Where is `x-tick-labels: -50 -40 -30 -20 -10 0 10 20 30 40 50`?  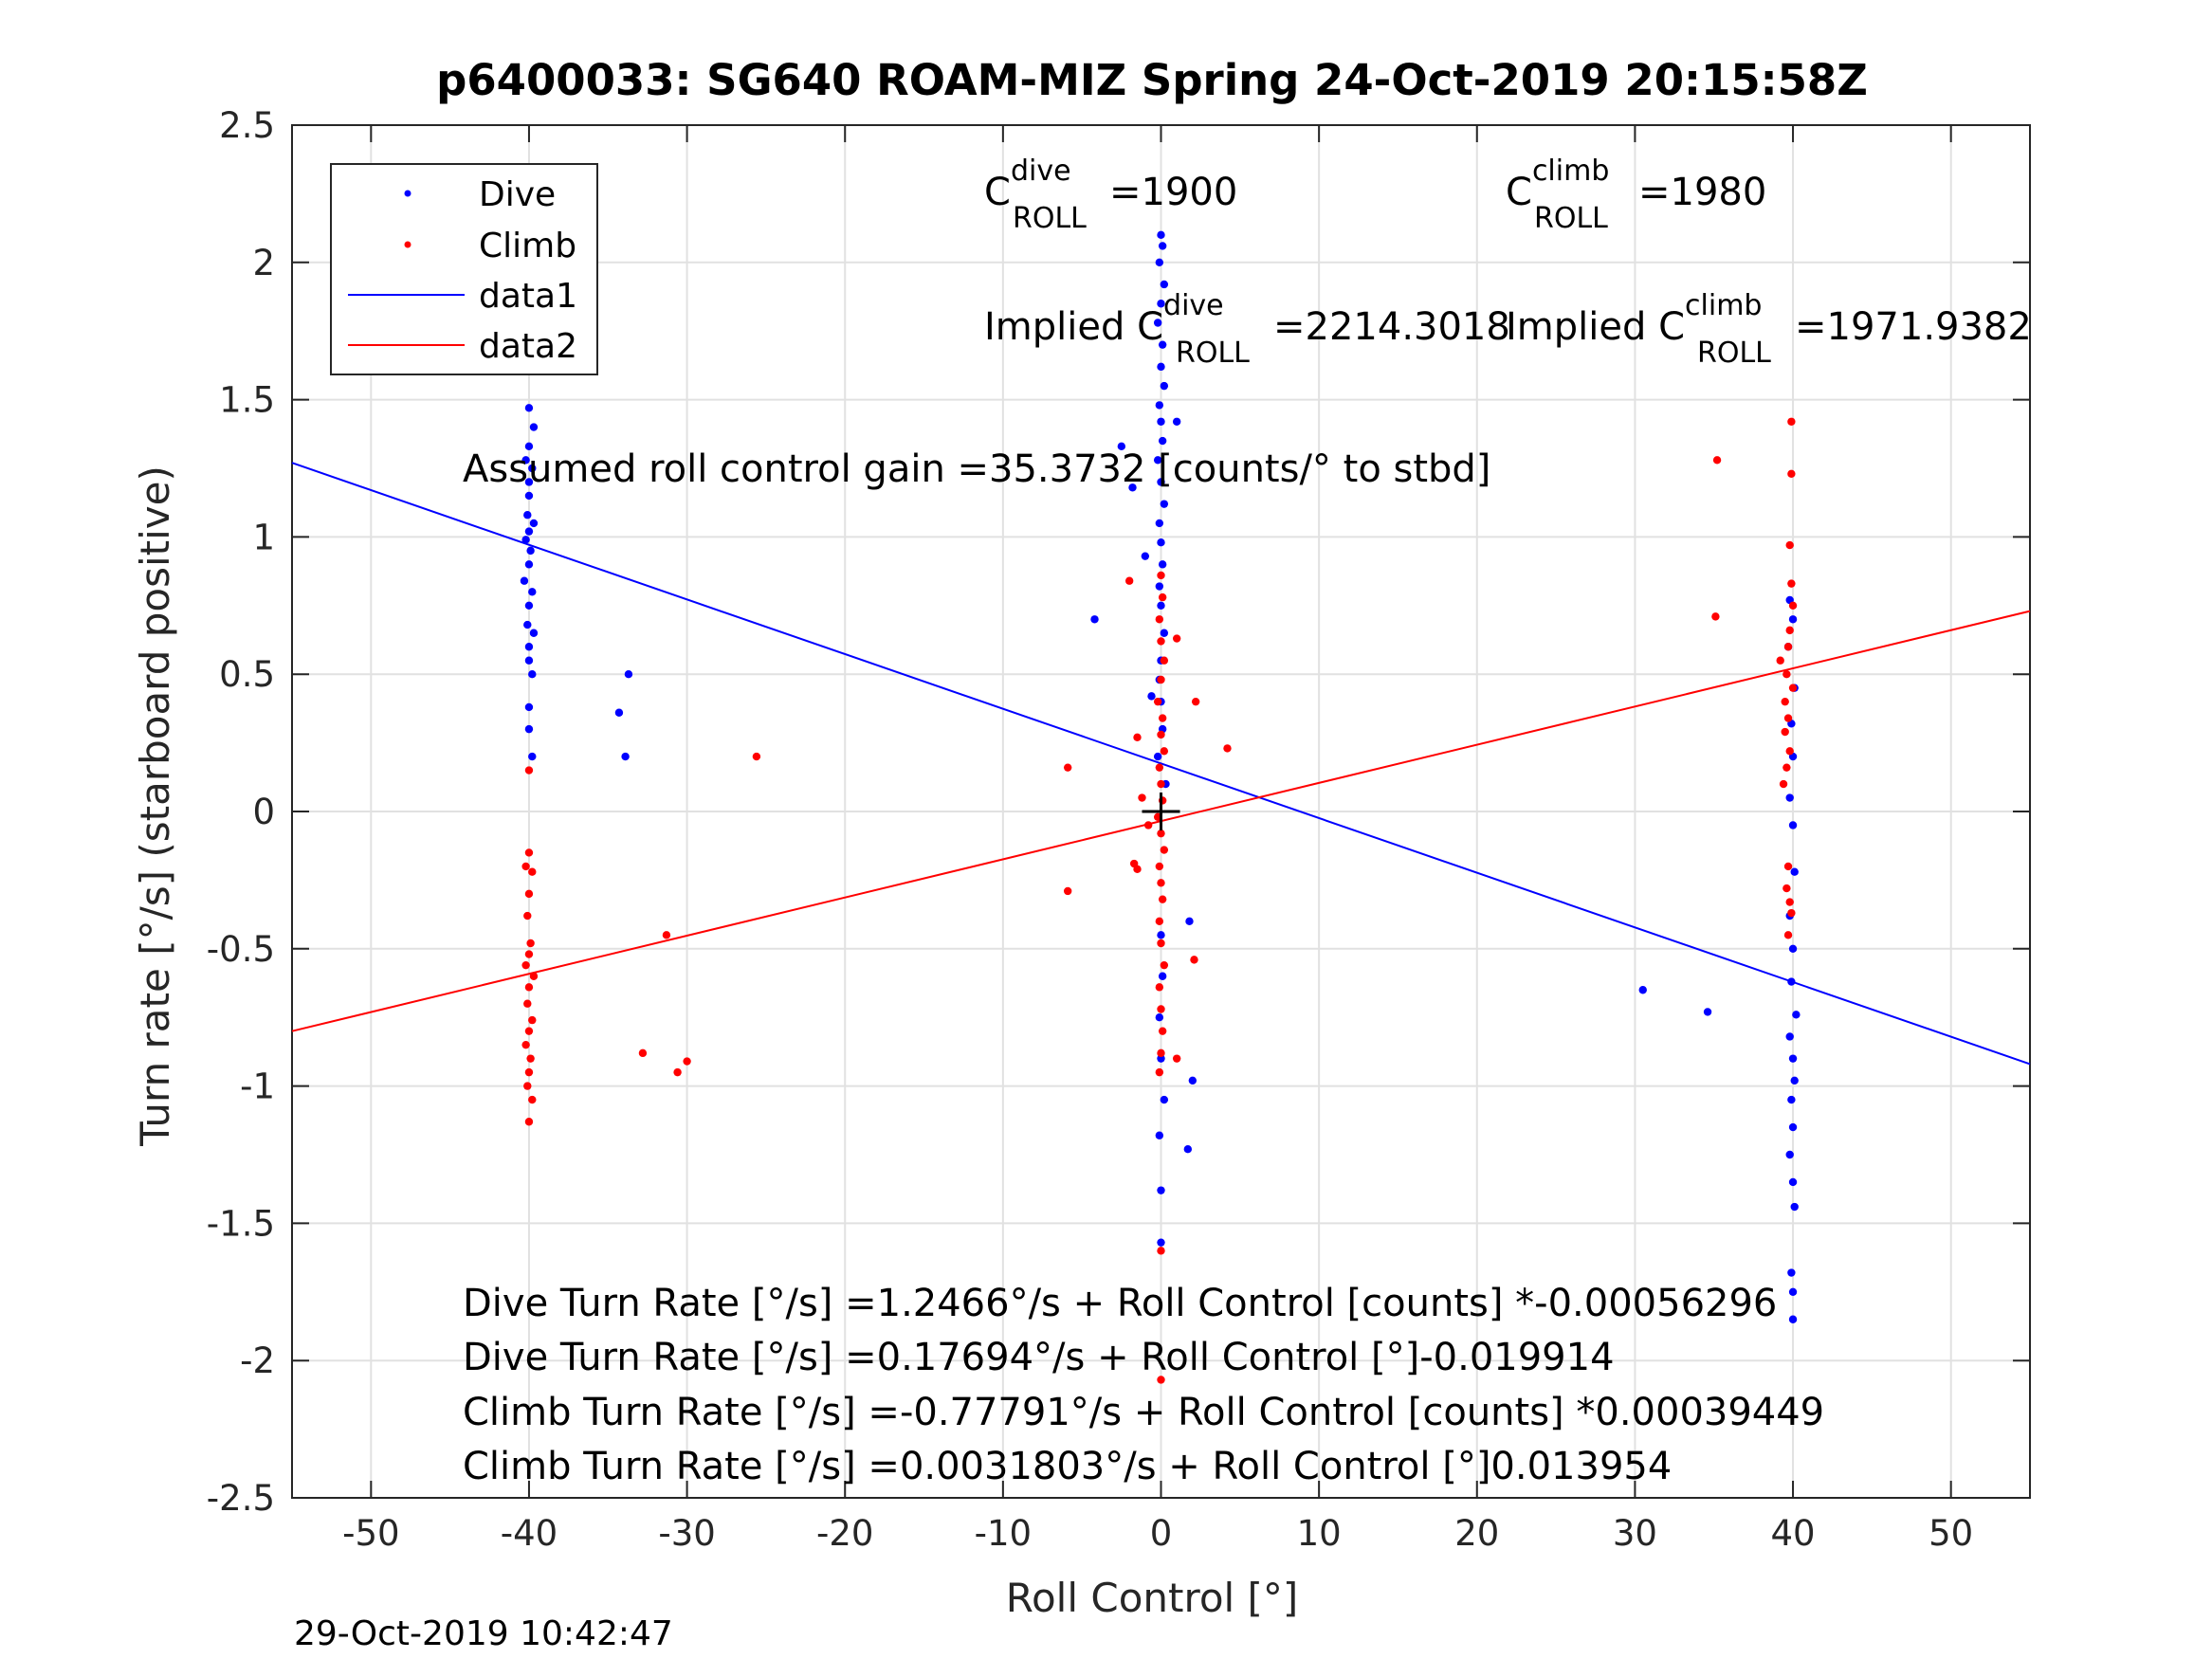
x-tick-labels: -50 -40 -30 -20 -10 0 10 20 30 40 50 is located at coordinates (1157, 1533).